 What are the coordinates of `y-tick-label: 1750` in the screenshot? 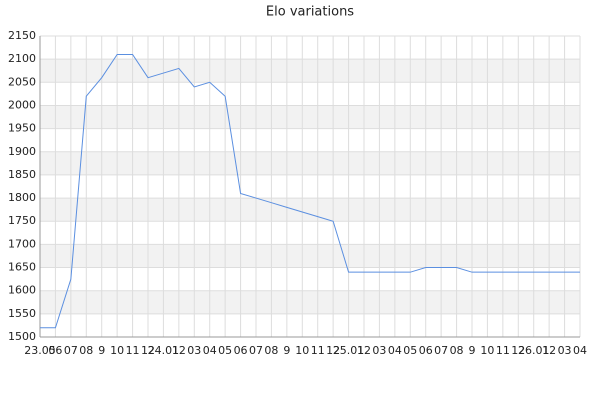 It's located at (22, 220).